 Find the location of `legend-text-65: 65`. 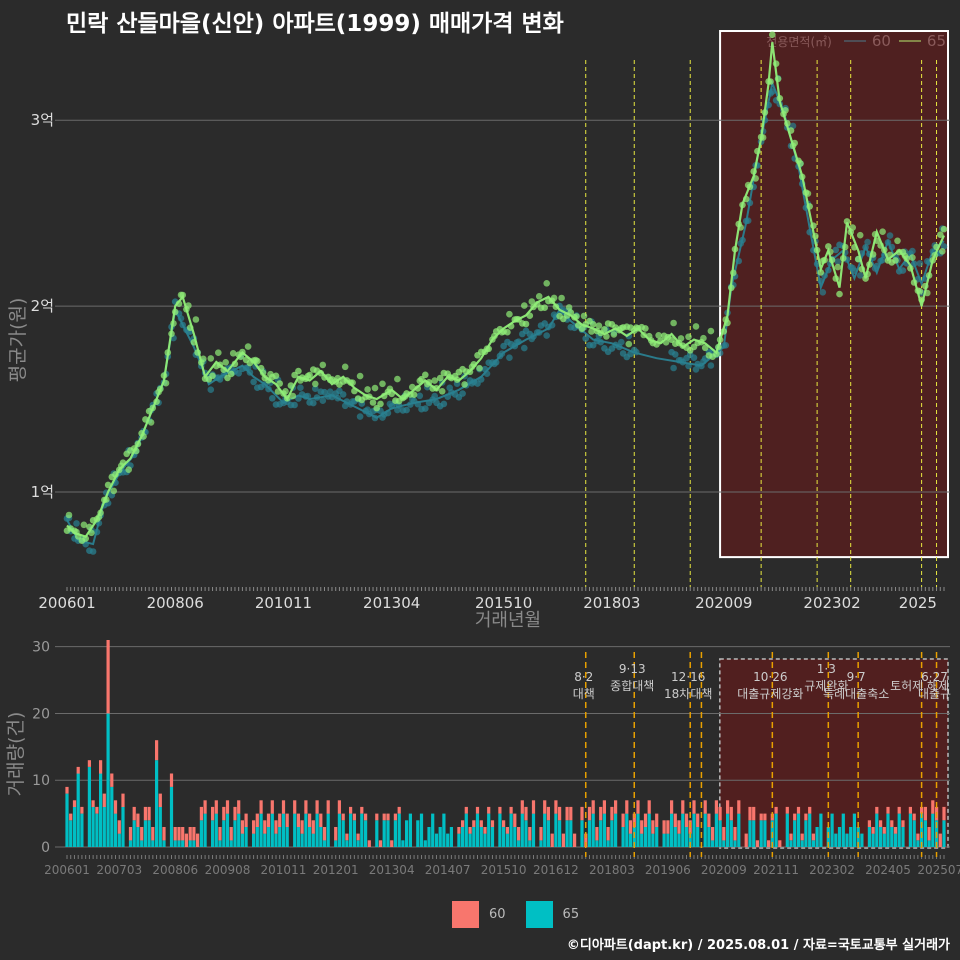

legend-text-65: 65 is located at coordinates (936, 41).